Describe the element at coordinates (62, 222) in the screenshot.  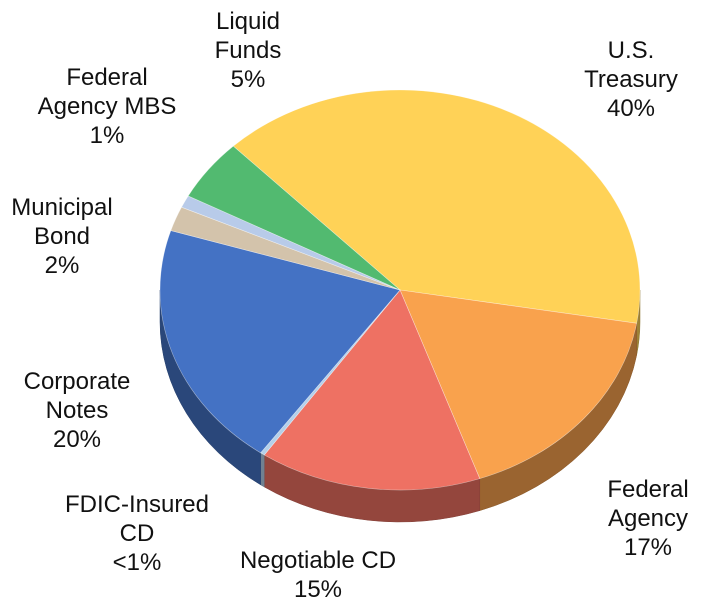
I see `category-label: Municipal Bond` at that location.